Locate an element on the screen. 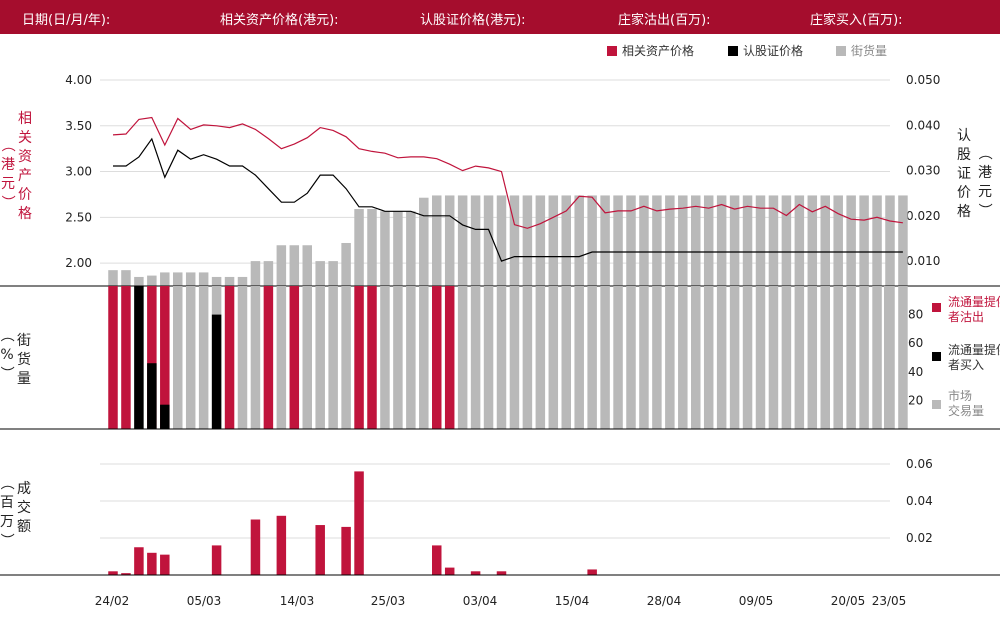 The image size is (1000, 620). bottom-axis-title-unit: 万 is located at coordinates (7, 522).